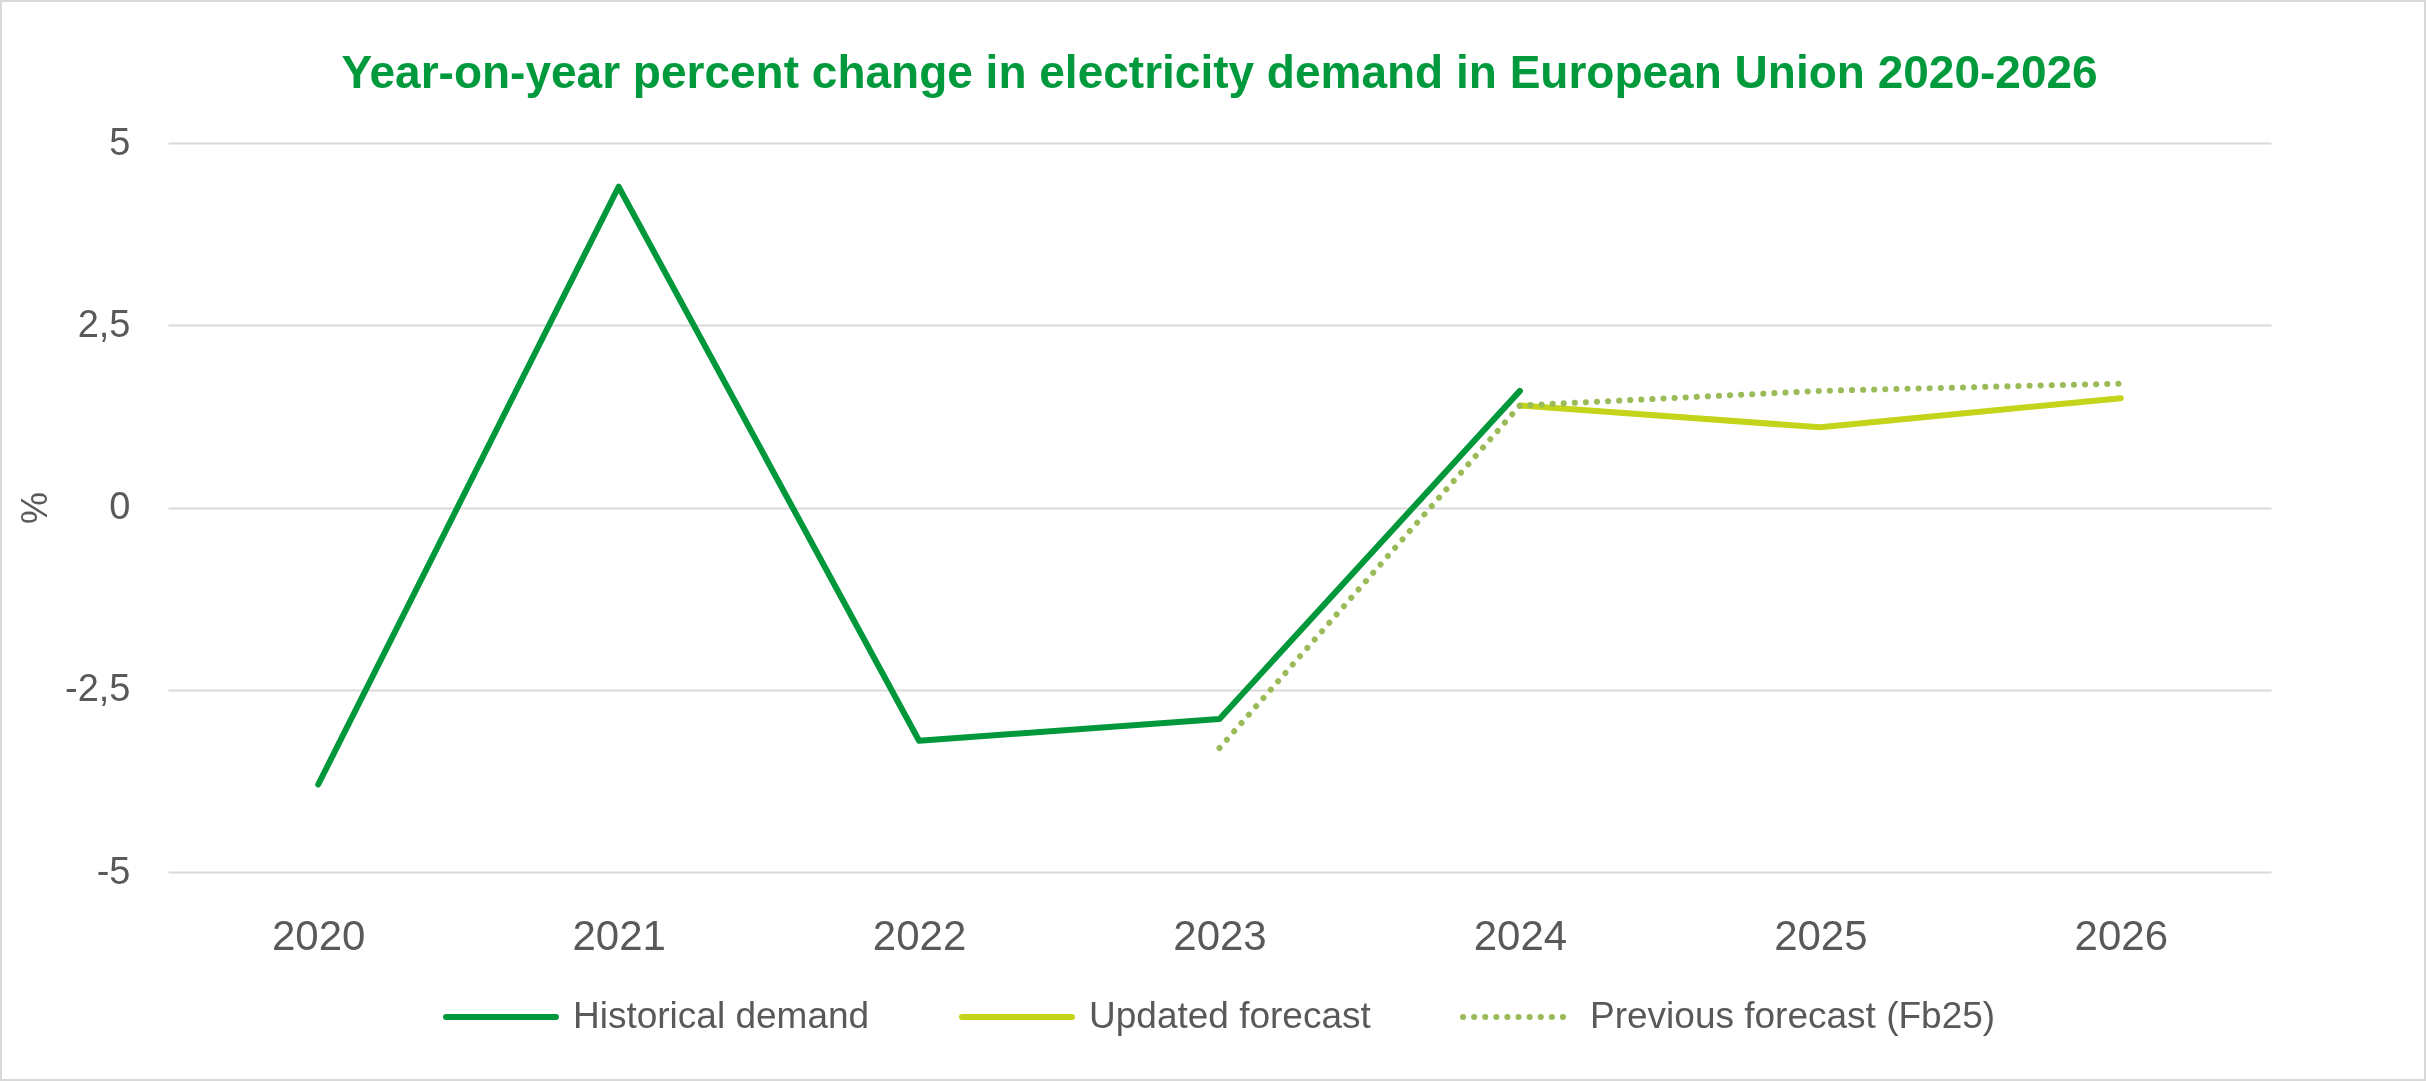 This screenshot has height=1081, width=2426. Describe the element at coordinates (98, 688) in the screenshot. I see `y-tick-label: -2,5` at that location.